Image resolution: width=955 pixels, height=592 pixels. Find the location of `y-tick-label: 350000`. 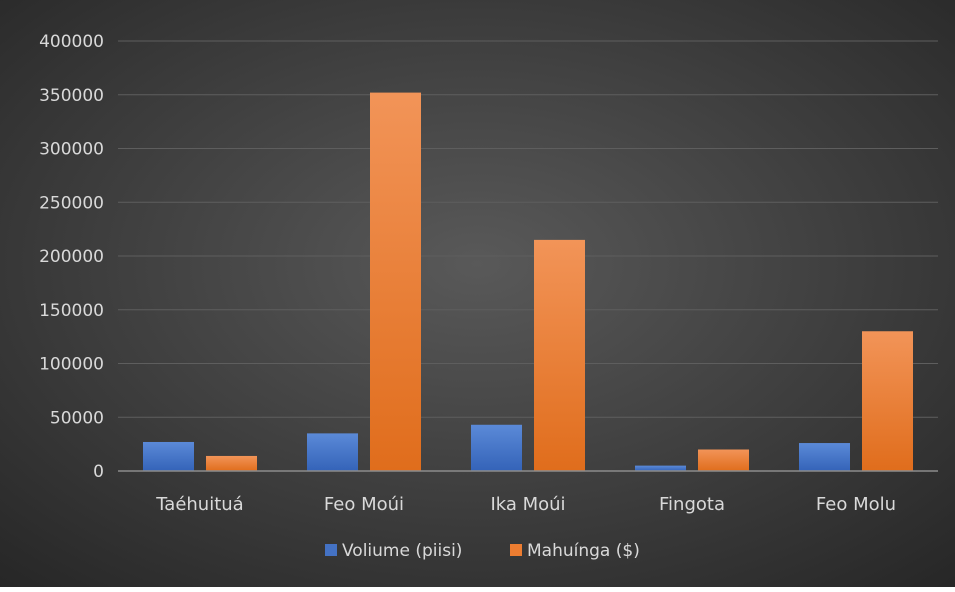

y-tick-label: 350000 is located at coordinates (71, 96).